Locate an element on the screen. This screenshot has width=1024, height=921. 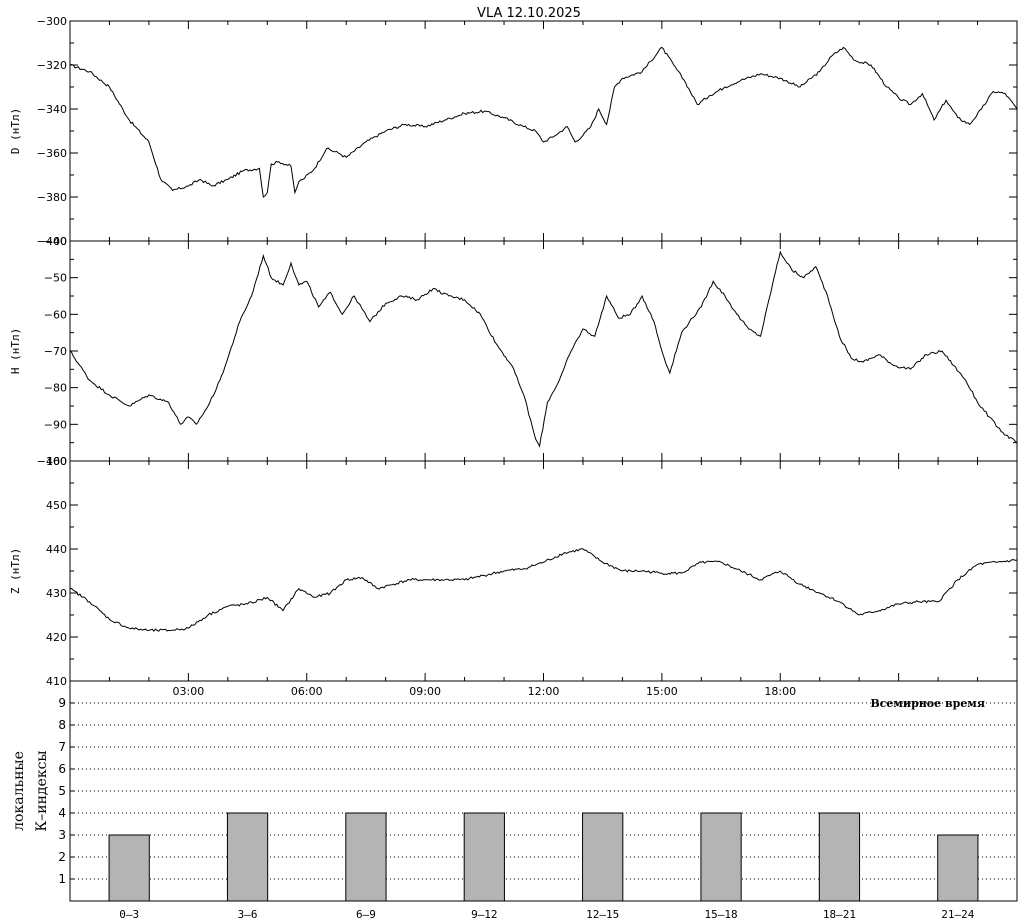
y-tick-label: 430 is located at coordinates (56, 593).